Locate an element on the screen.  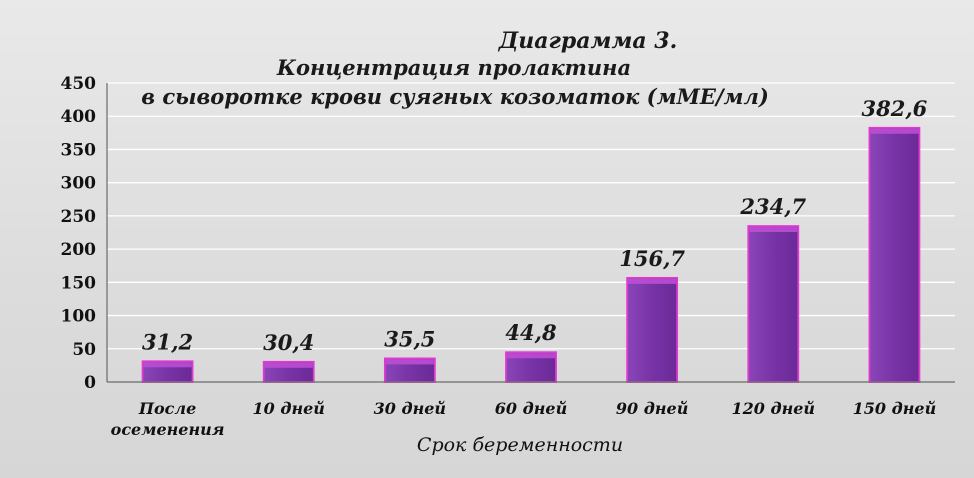
x-tick-label: После is located at coordinates (167, 408).